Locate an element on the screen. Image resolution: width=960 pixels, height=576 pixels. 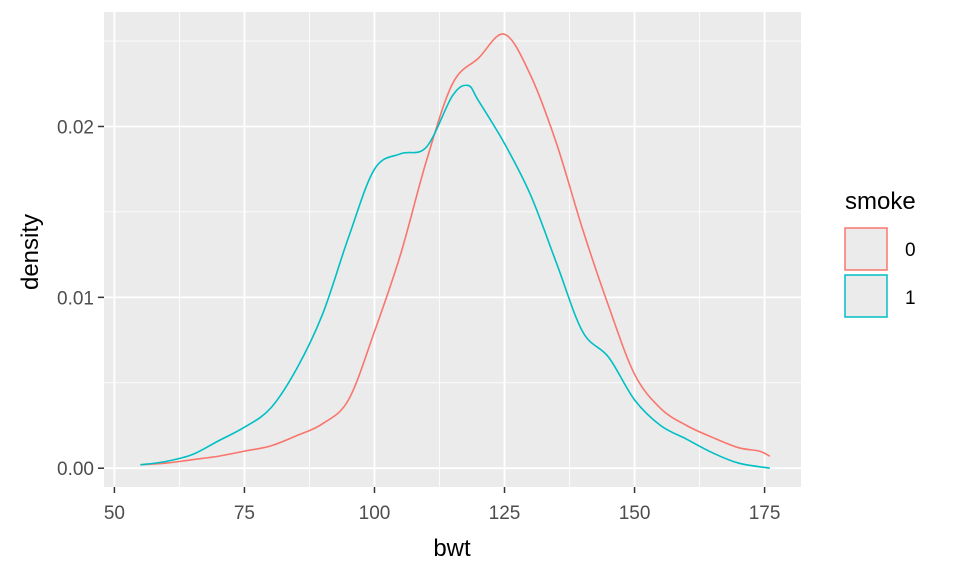
x-tick-label: 50 is located at coordinates (114, 513).